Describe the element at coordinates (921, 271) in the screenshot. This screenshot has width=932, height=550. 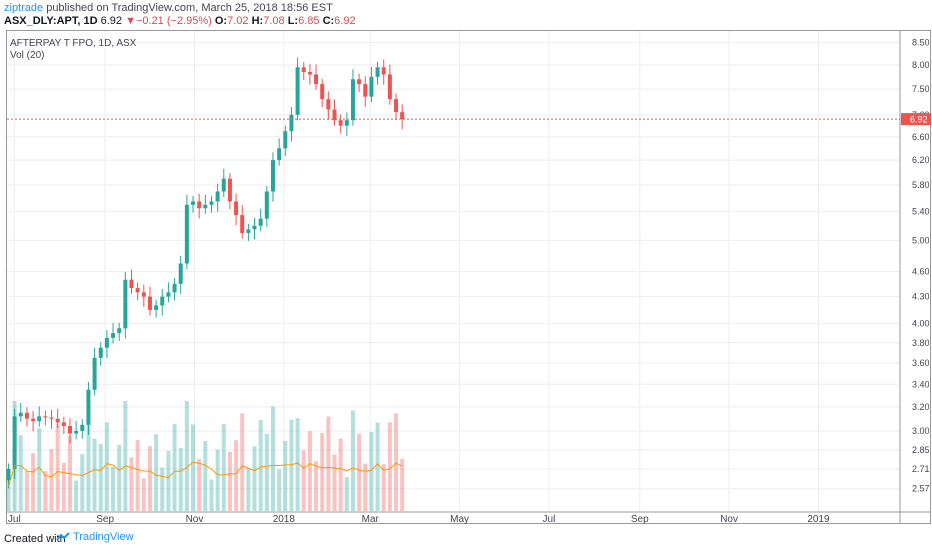
I see `price-tick-label: 4.60` at that location.